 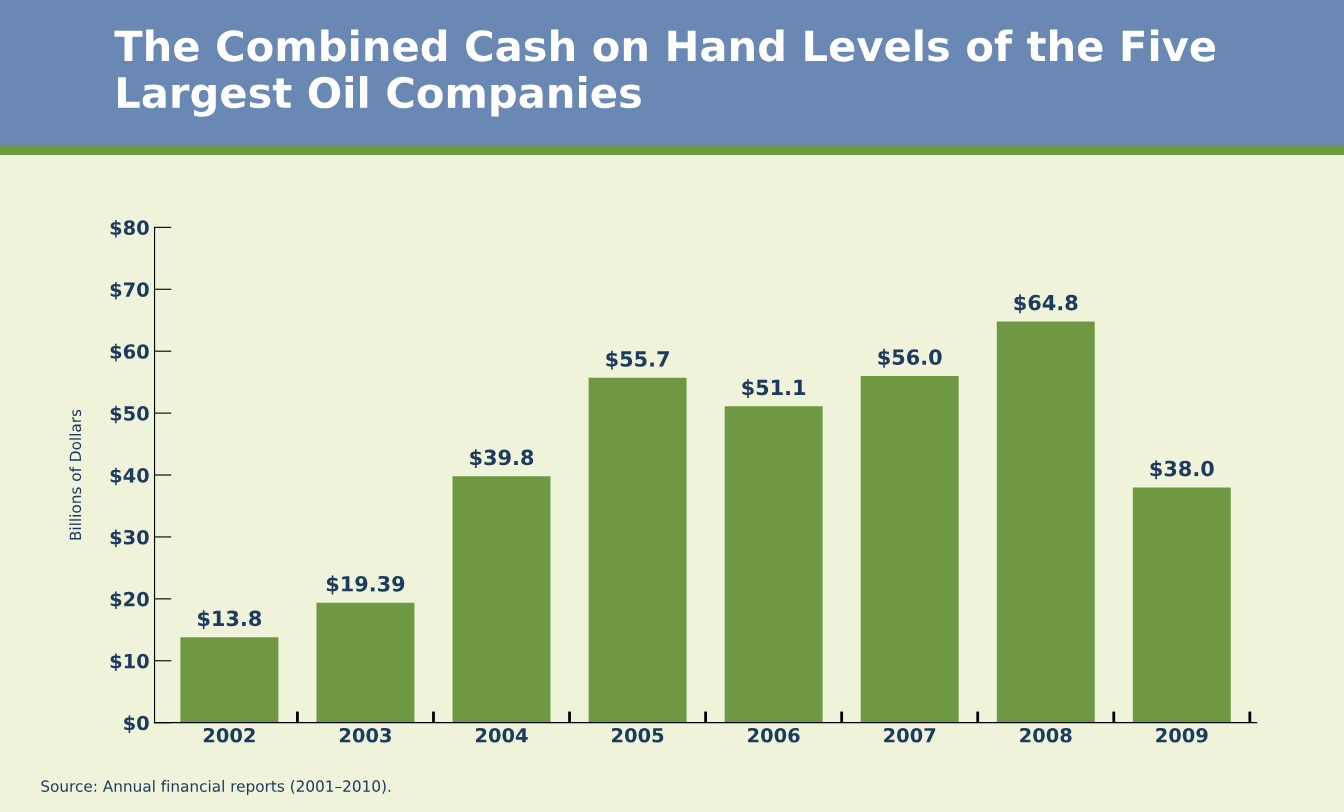 I want to click on y-tick-label: $0, so click(x=136, y=724).